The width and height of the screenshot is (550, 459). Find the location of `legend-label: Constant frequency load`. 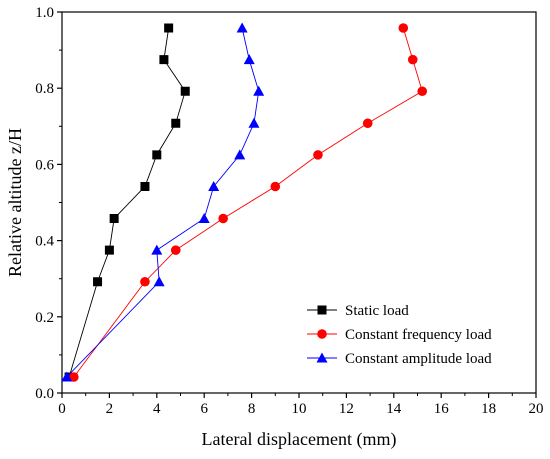

legend-label: Constant frequency load is located at coordinates (418, 335).